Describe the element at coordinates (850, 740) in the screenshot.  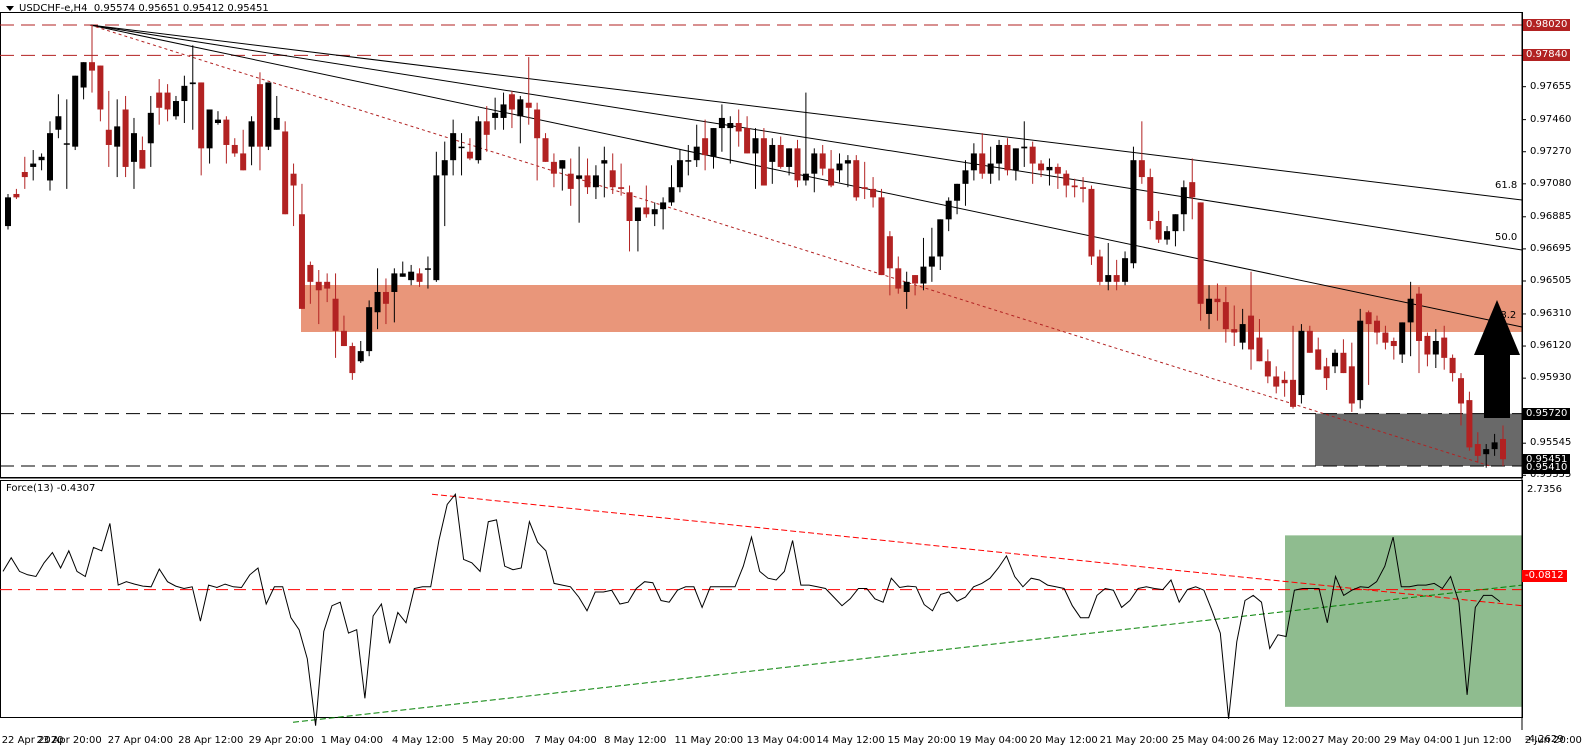
I see `time-label: 14 May 12:00` at that location.